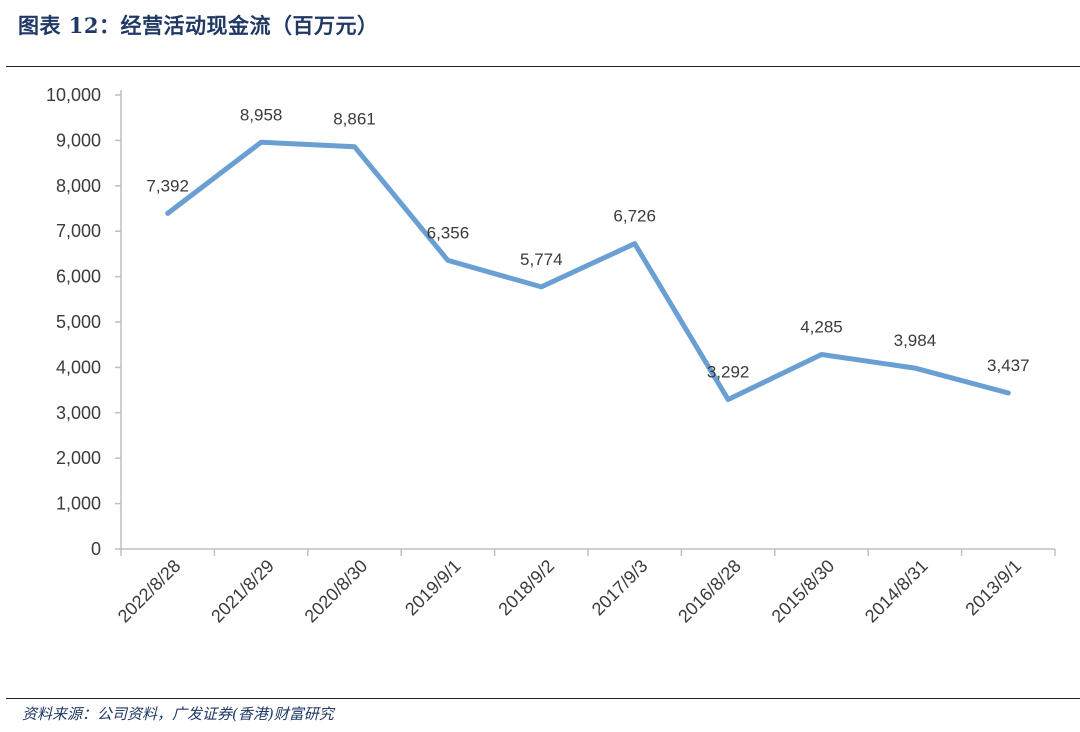 This screenshot has height=732, width=1080. Describe the element at coordinates (354, 119) in the screenshot. I see `data-label: 8,861` at that location.